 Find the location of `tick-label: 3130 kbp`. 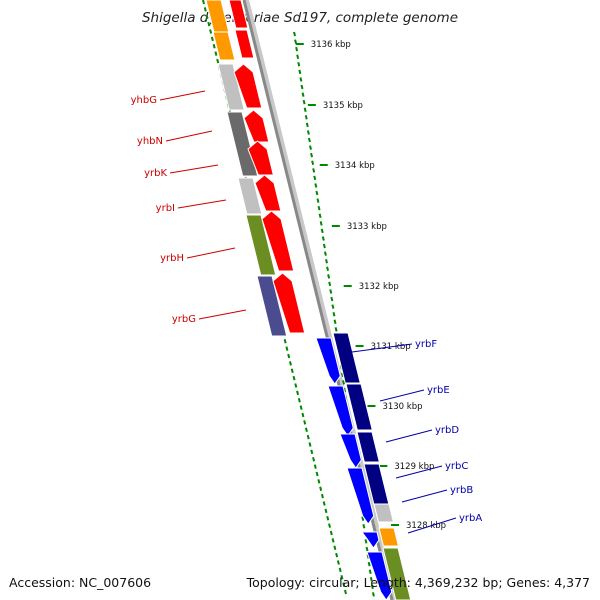

tick-label: 3130 kbp is located at coordinates (402, 407).